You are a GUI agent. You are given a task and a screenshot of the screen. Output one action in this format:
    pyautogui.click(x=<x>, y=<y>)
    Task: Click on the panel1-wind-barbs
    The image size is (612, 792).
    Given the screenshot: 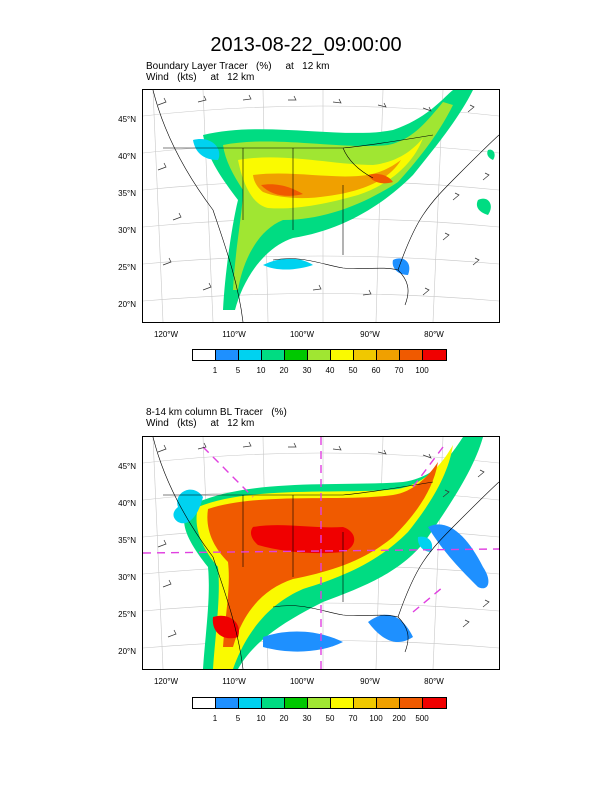 What is the action you would take?
    pyautogui.click(x=323, y=195)
    